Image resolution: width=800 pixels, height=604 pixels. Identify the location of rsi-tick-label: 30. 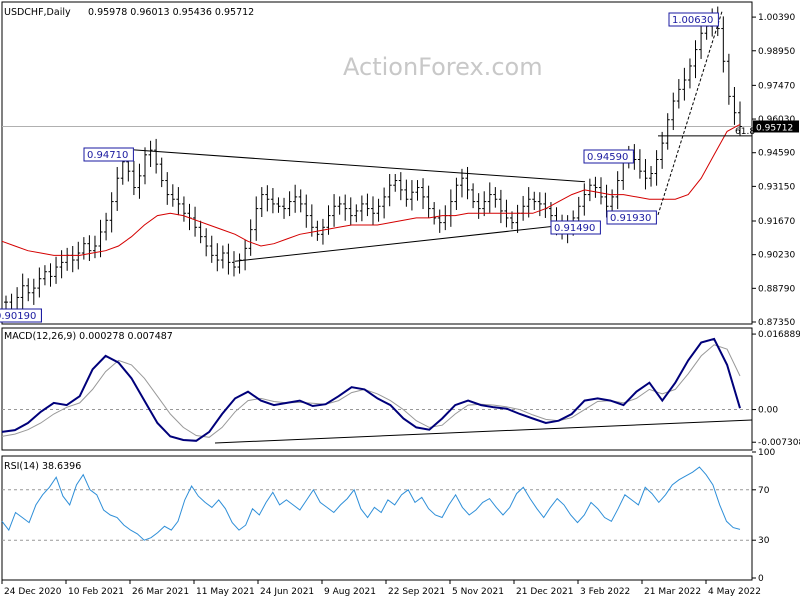
(764, 541).